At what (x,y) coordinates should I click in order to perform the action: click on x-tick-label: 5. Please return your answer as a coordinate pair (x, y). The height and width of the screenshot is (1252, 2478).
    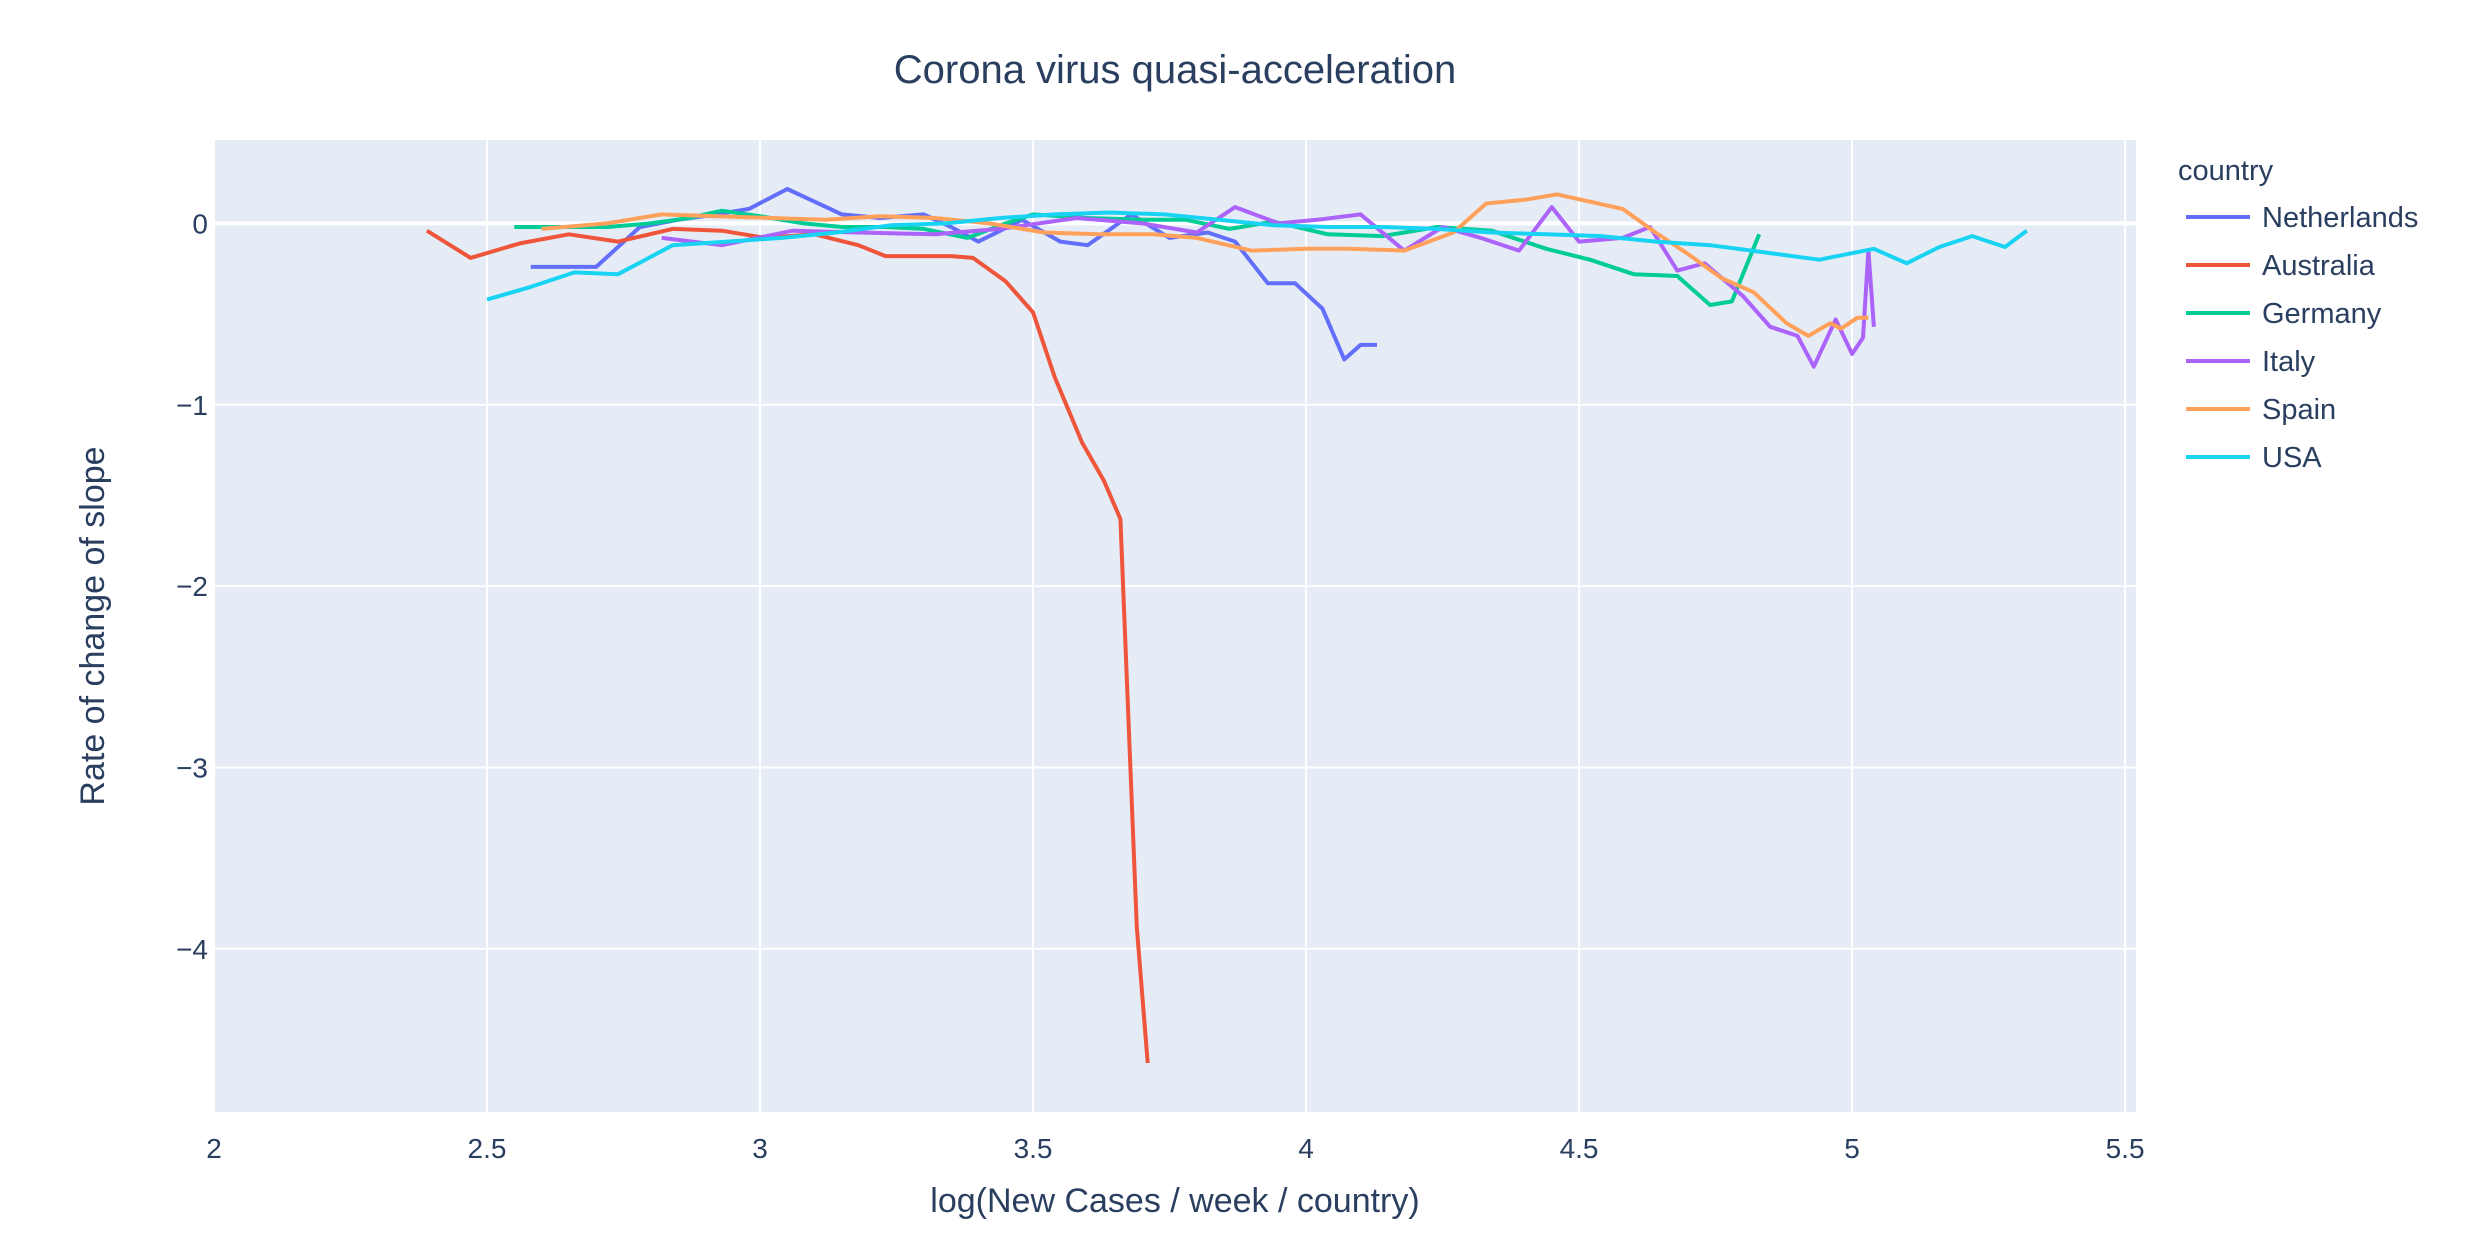
    Looking at the image, I should click on (1852, 1148).